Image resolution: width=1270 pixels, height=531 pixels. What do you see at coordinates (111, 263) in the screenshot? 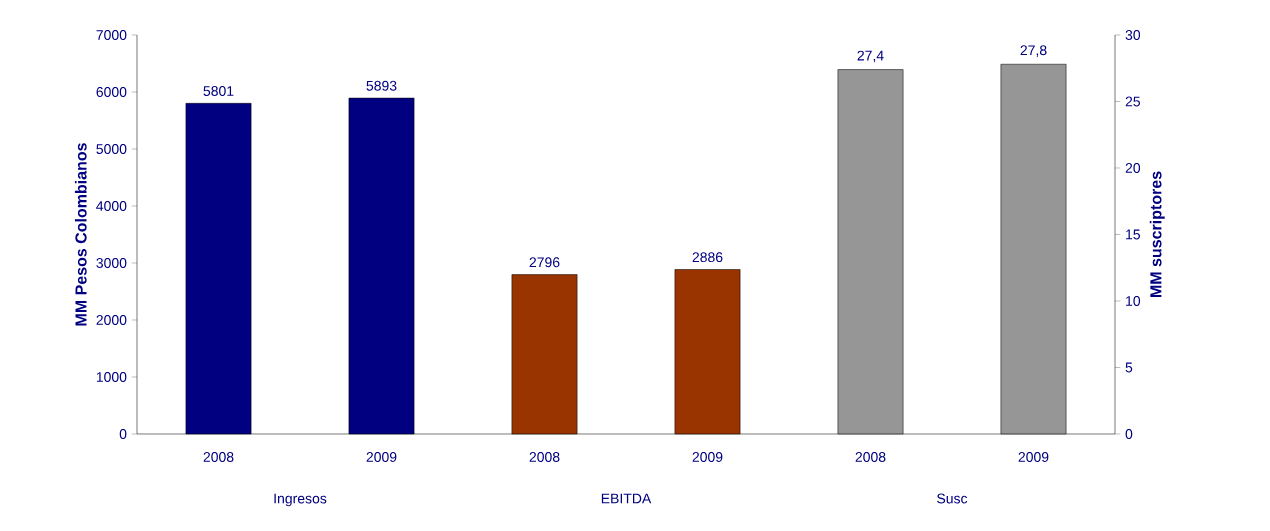
I see `y-tick-label: 3000` at bounding box center [111, 263].